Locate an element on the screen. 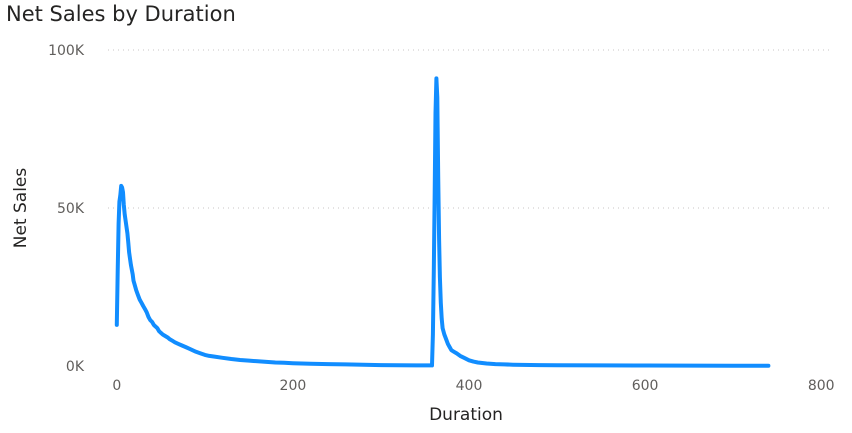  x-tick-label: 400 is located at coordinates (469, 386).